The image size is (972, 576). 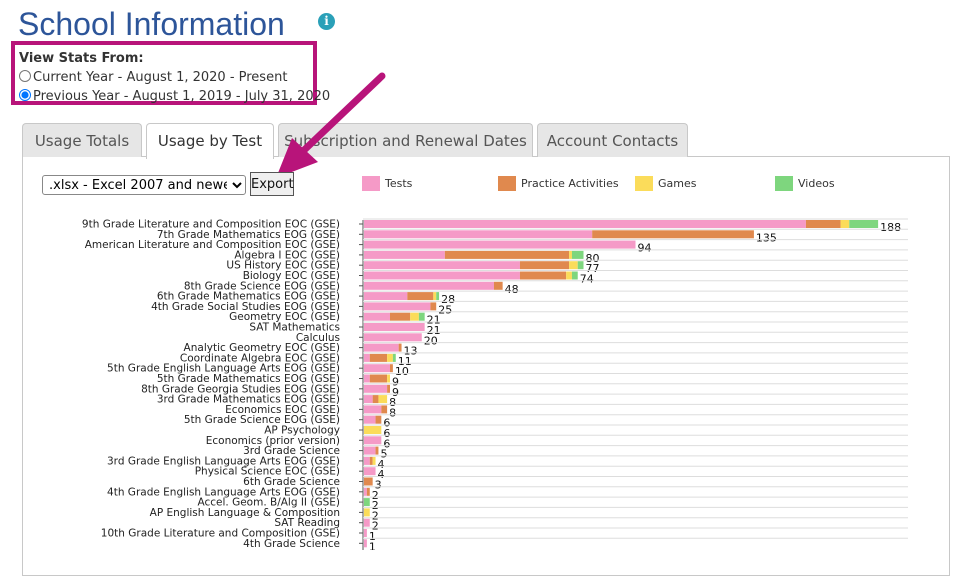 I want to click on bar-total-label: 48, so click(x=512, y=289).